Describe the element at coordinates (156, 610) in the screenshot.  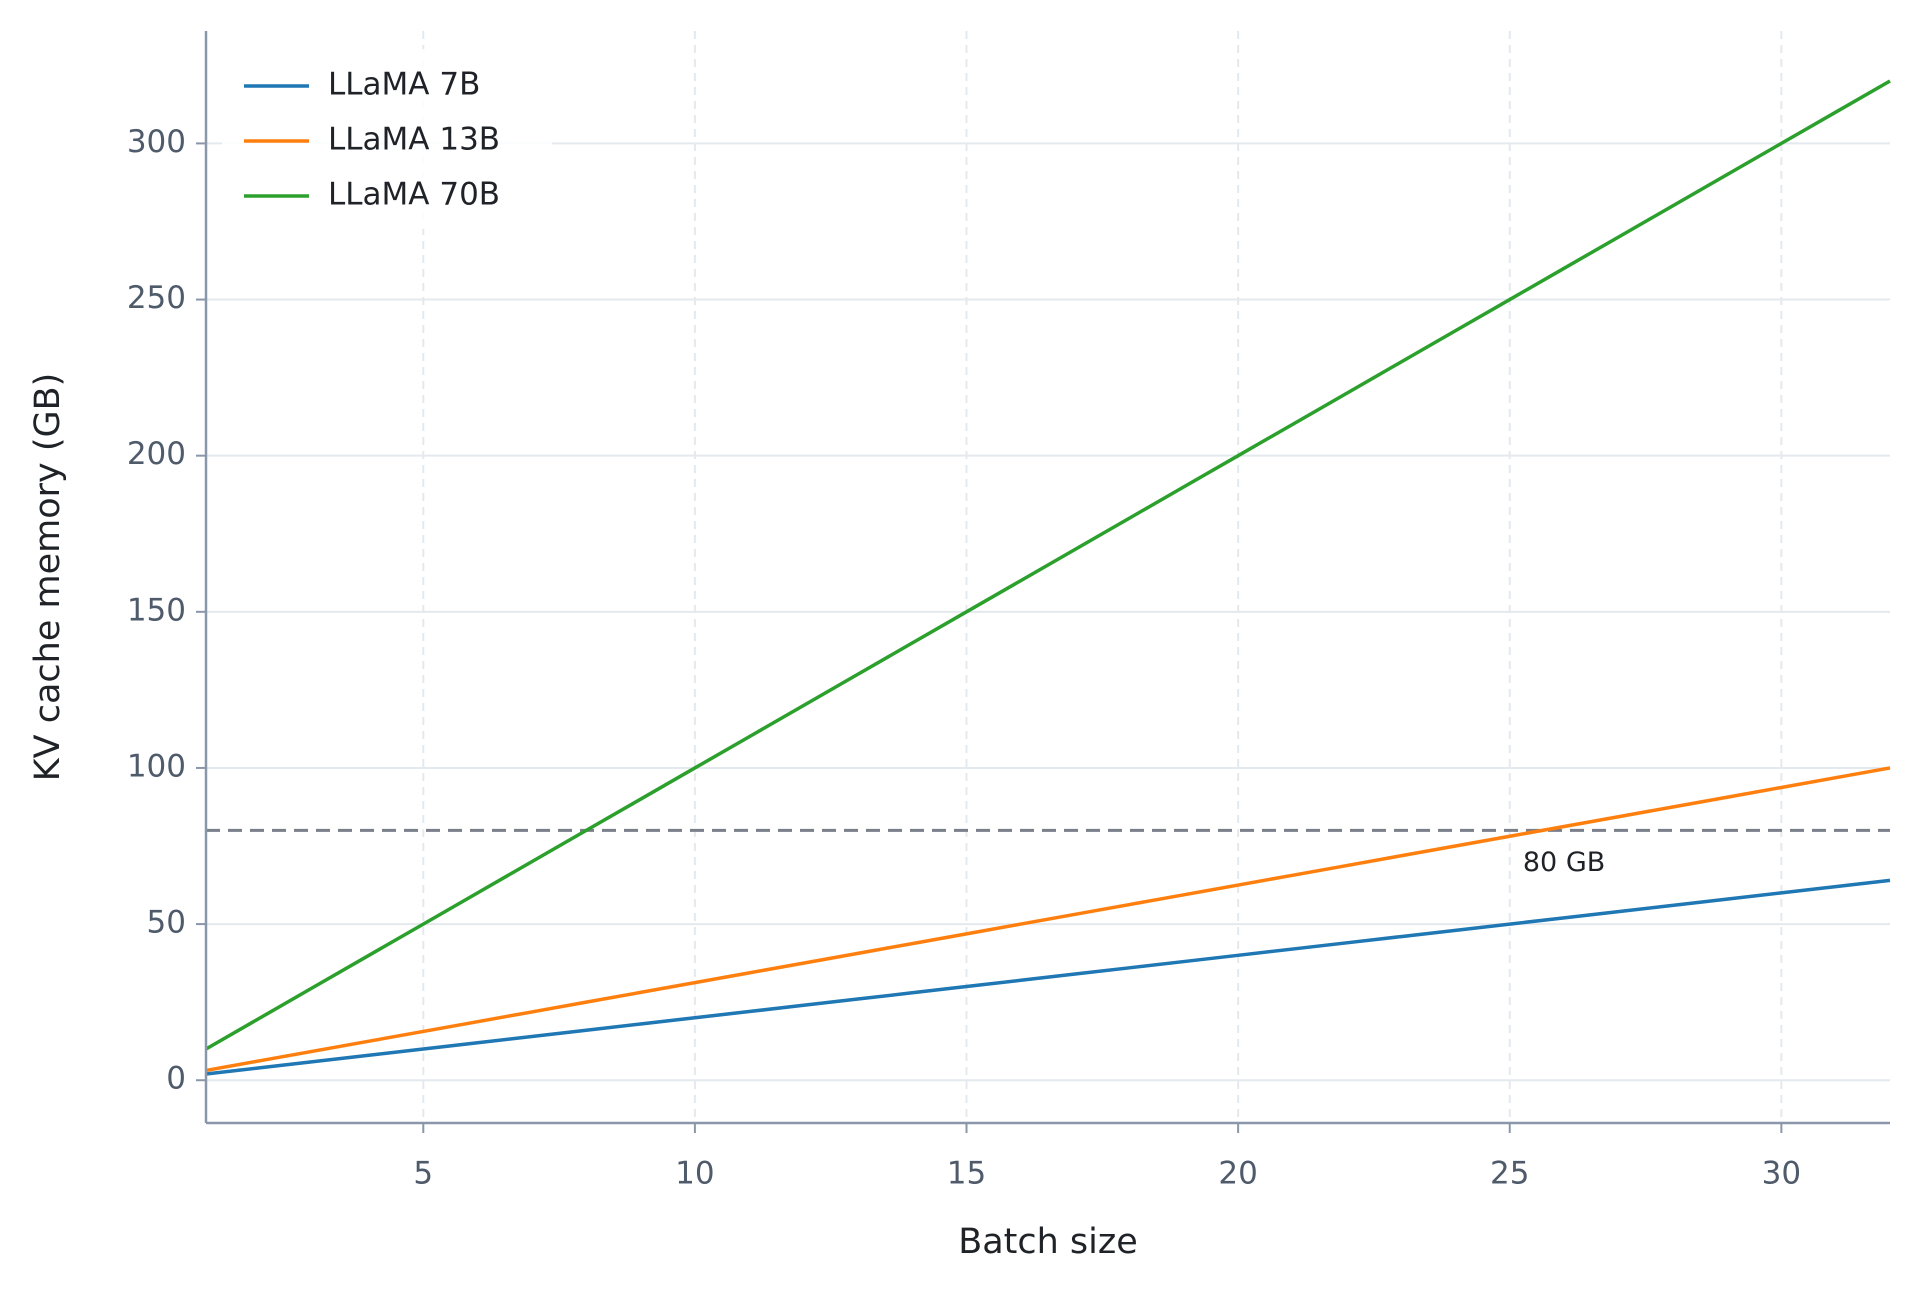
I see `y-tick-label: 150` at that location.